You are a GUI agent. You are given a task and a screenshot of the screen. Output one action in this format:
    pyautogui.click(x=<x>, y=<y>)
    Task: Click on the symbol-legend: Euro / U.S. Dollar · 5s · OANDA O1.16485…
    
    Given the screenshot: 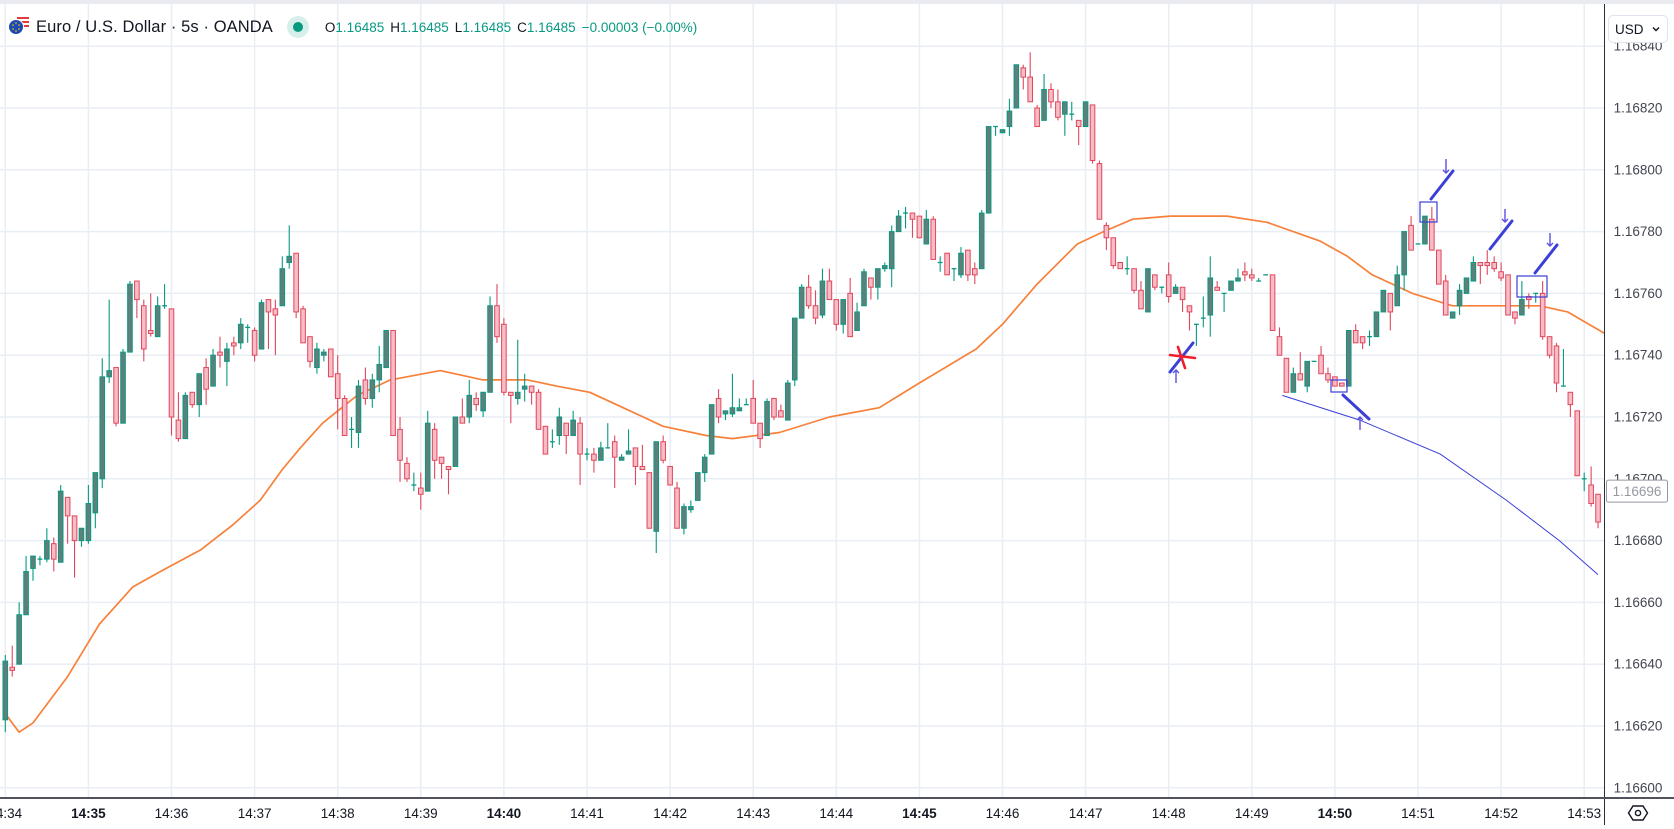 What is the action you would take?
    pyautogui.click(x=352, y=27)
    